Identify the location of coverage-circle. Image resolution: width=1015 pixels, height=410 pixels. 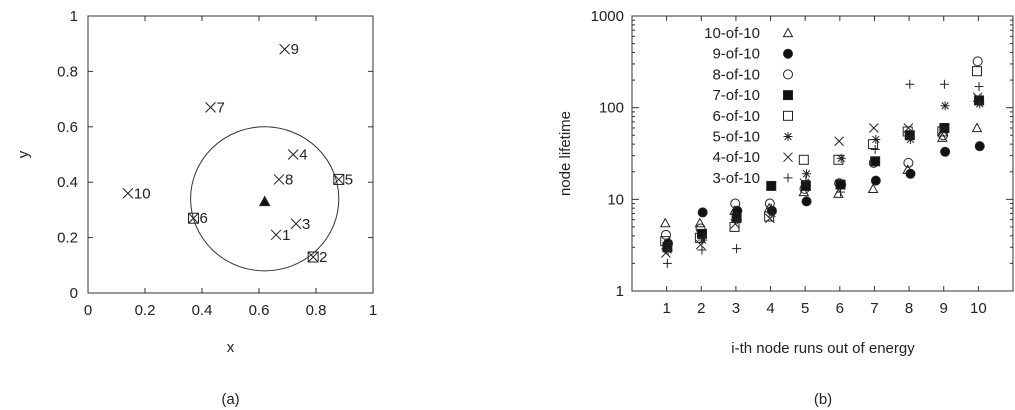
(265, 199).